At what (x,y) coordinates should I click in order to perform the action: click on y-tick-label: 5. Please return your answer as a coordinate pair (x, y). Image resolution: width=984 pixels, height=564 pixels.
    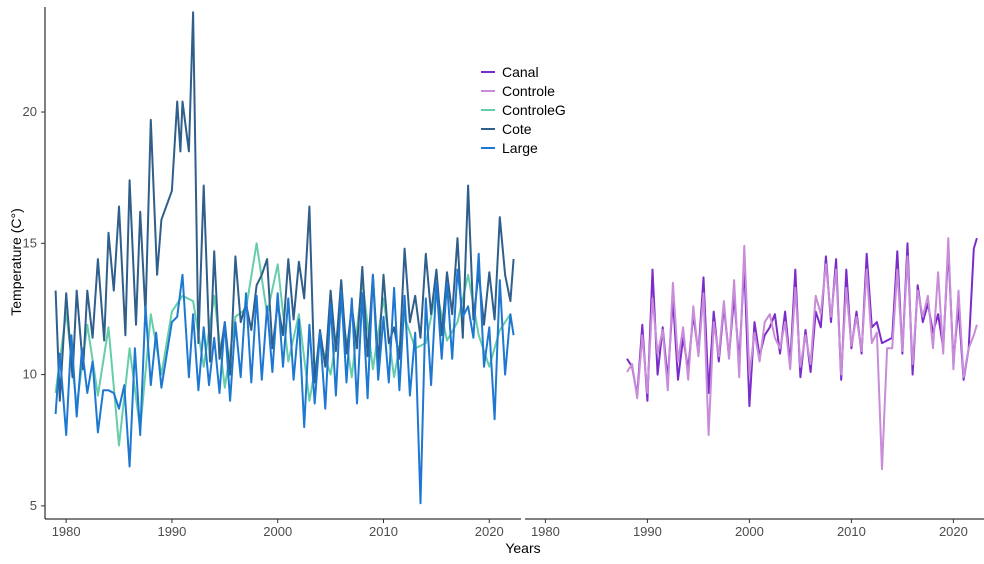
    Looking at the image, I should click on (33, 505).